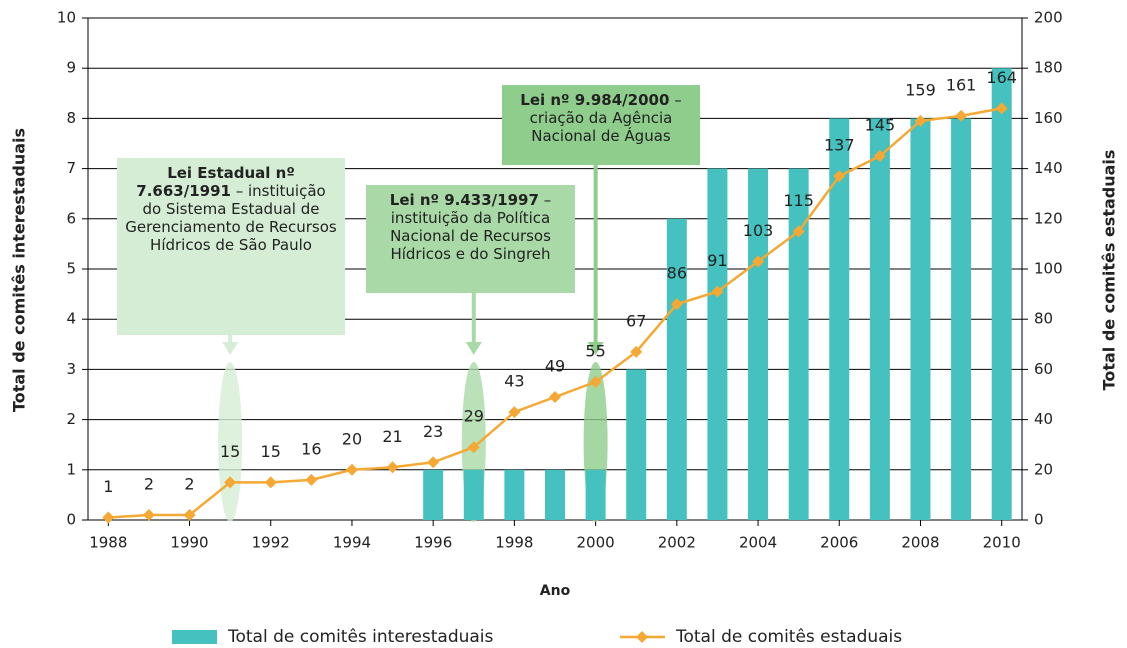 The height and width of the screenshot is (648, 1127). I want to click on legend-label: Total de comitês estaduais, so click(788, 637).